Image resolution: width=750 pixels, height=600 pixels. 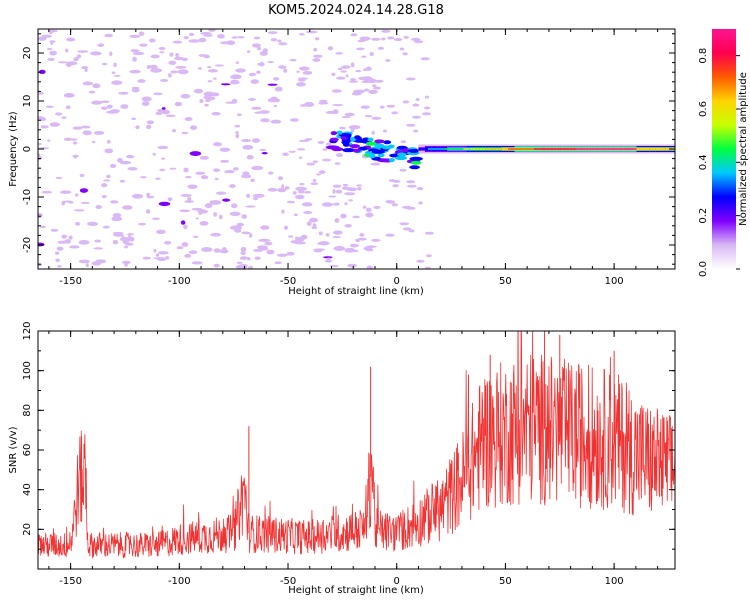 What do you see at coordinates (356, 291) in the screenshot?
I see `spectrogram-x-label: Height of straight line (km)` at bounding box center [356, 291].